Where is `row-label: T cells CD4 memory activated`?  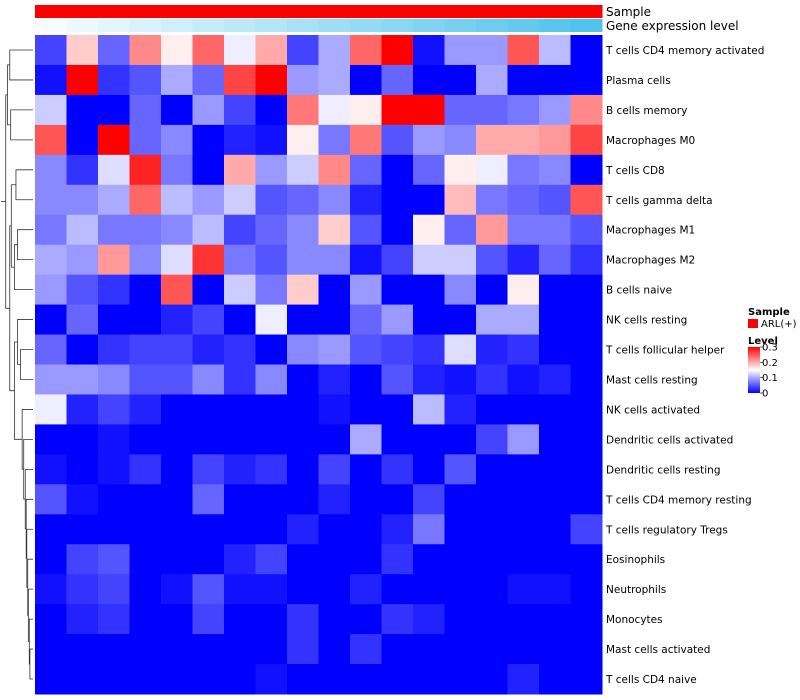
row-label: T cells CD4 memory activated is located at coordinates (684, 51).